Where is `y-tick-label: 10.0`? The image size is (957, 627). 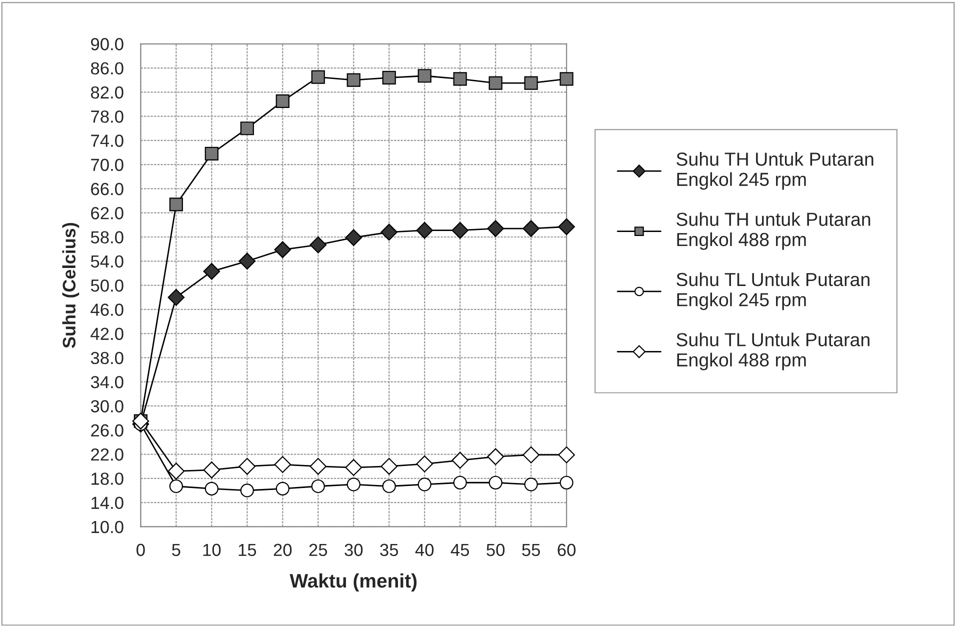
y-tick-label: 10.0 is located at coordinates (108, 527).